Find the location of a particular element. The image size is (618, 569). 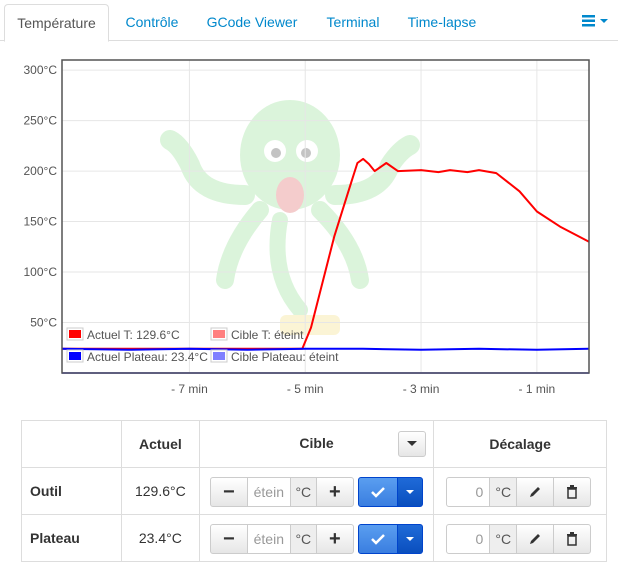

hamburger-icon is located at coordinates (595, 21).